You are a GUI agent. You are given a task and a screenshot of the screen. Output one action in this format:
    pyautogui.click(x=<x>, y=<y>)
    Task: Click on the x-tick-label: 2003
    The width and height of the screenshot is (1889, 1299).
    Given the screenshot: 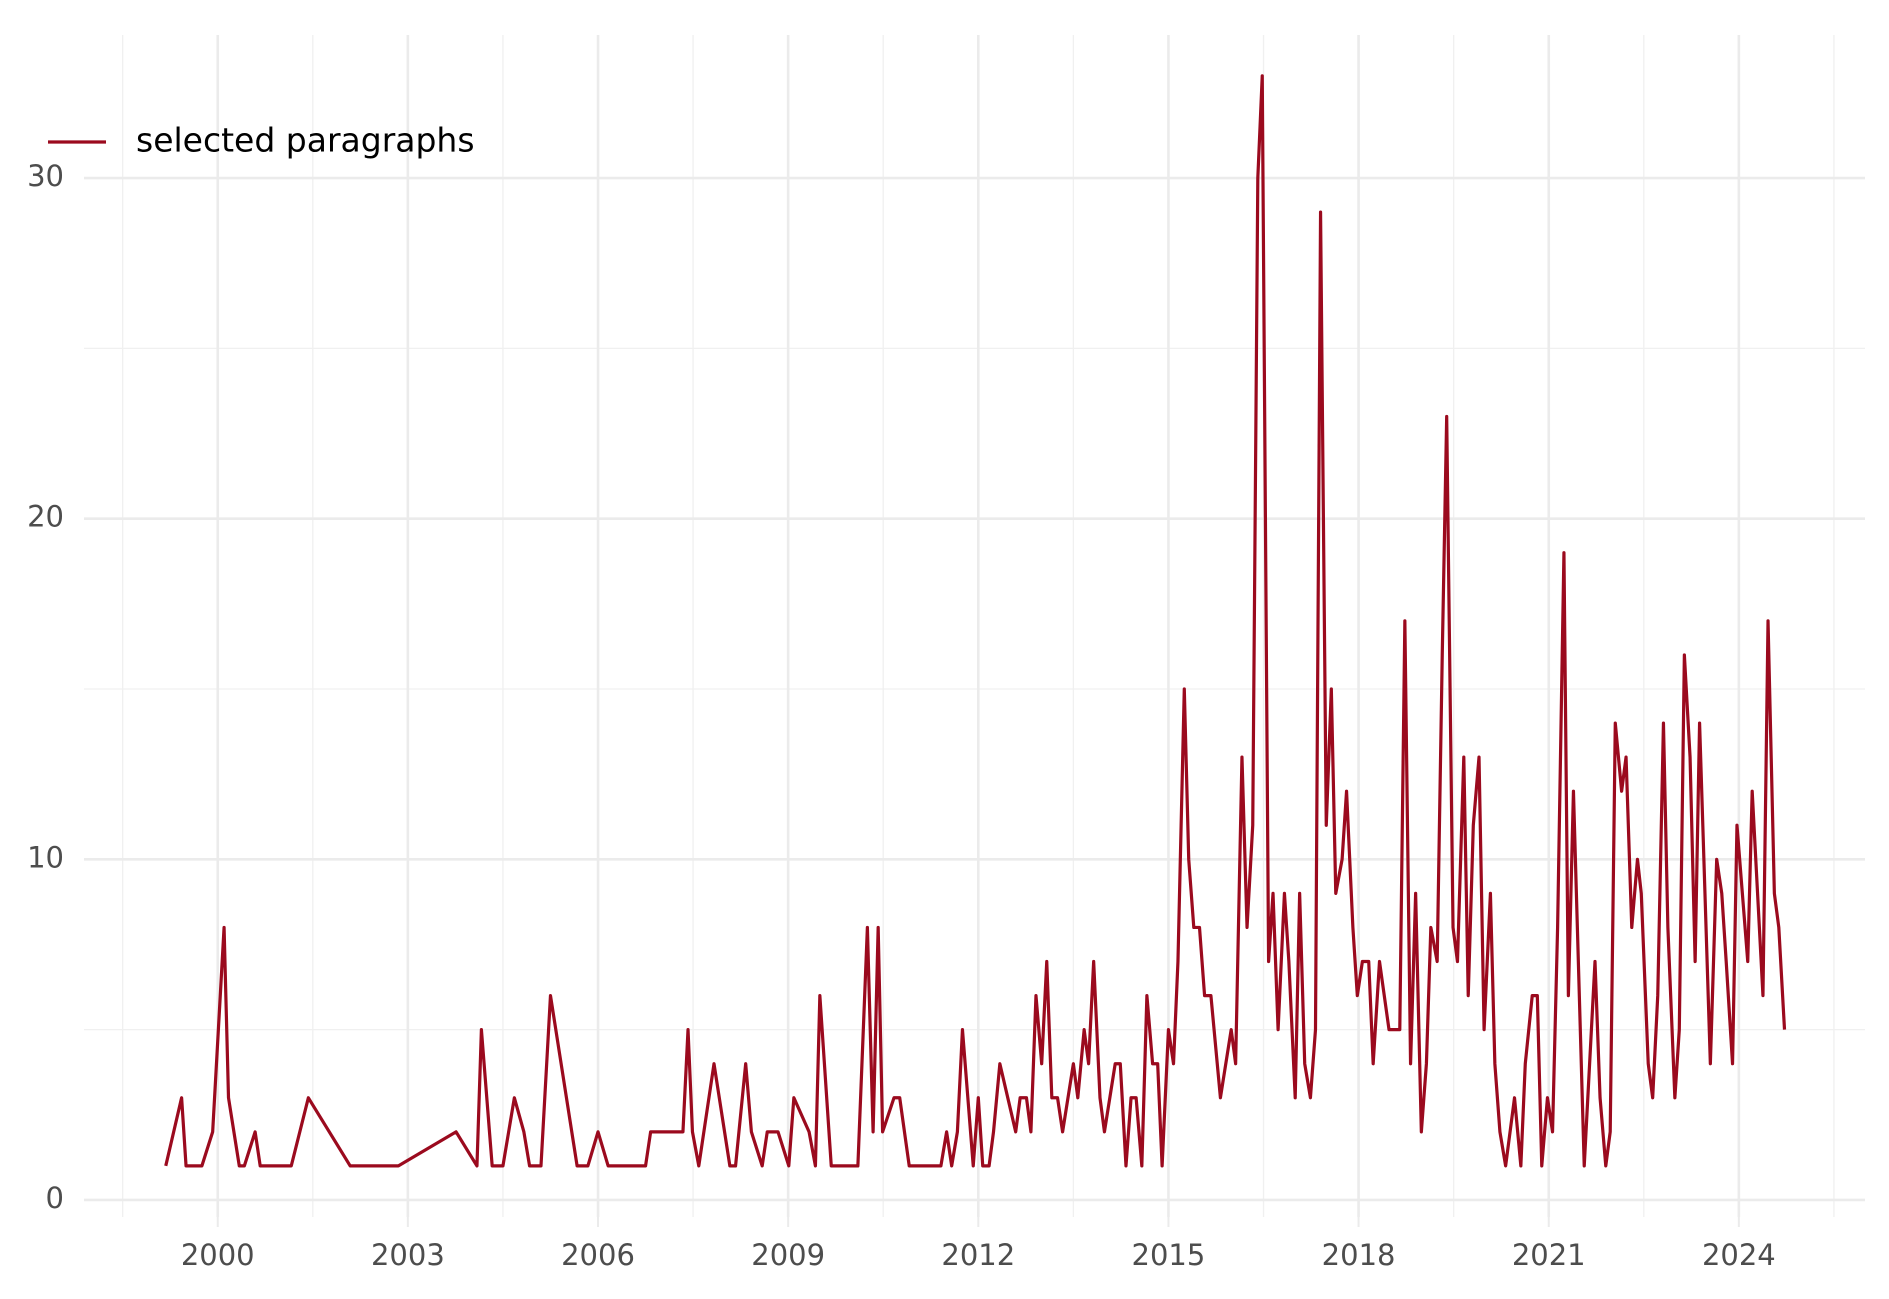 What is the action you would take?
    pyautogui.click(x=408, y=1255)
    